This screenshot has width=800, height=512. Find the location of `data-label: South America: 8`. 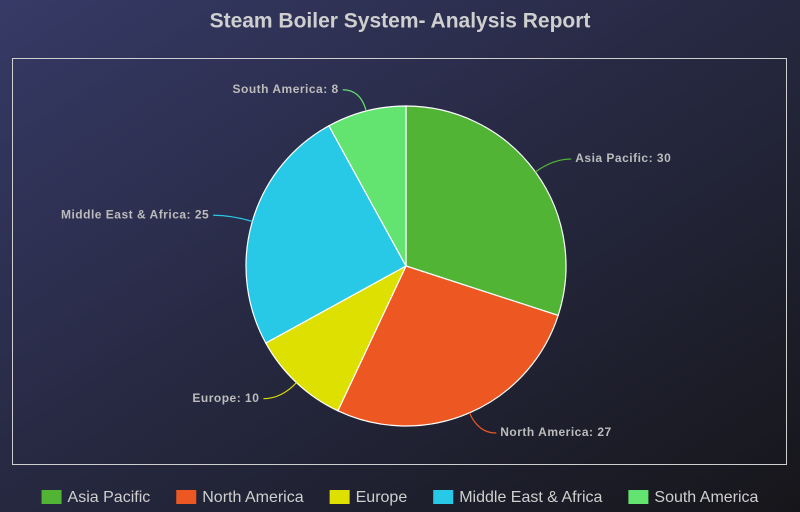

data-label: South America: 8 is located at coordinates (285, 89).